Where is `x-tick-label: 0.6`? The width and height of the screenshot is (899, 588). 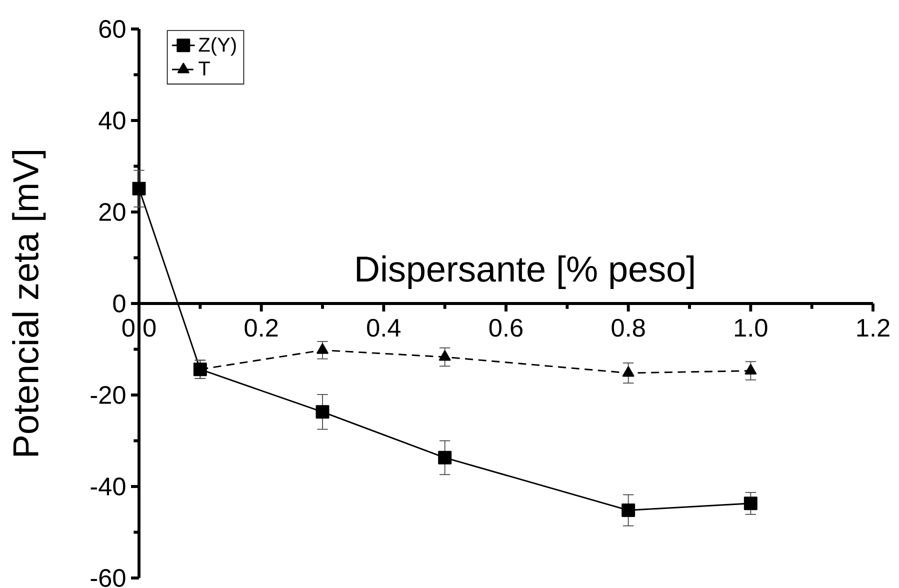 x-tick-label: 0.6 is located at coordinates (505, 327).